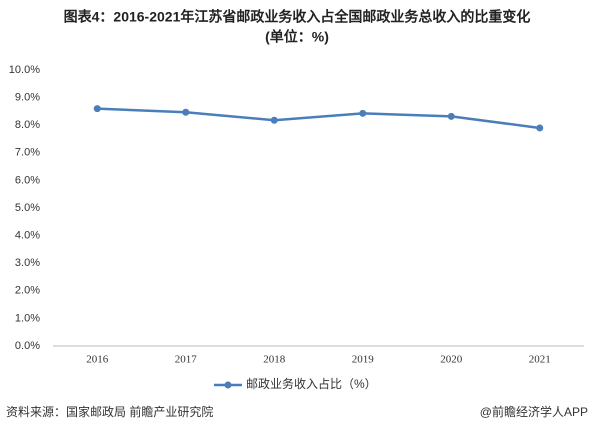 The height and width of the screenshot is (436, 594). Describe the element at coordinates (109, 411) in the screenshot. I see `source: 资料来源：国家邮政局 前瞻产业研究院` at that location.